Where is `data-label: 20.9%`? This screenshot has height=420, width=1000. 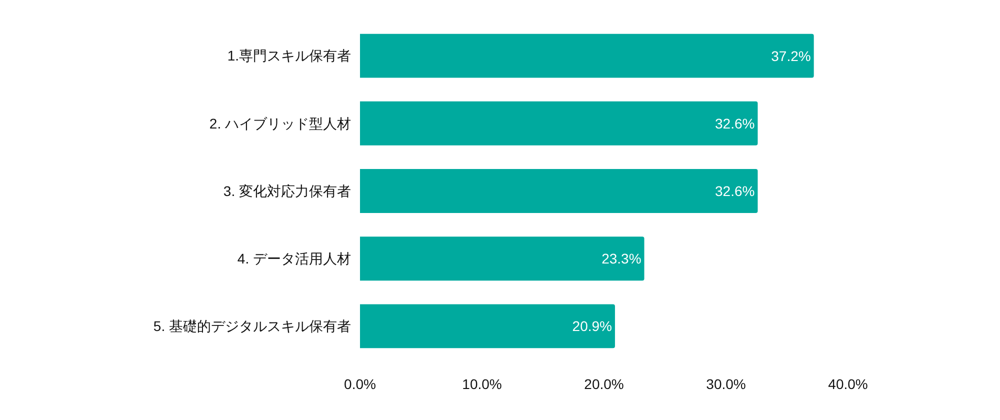
data-label: 20.9% is located at coordinates (592, 326).